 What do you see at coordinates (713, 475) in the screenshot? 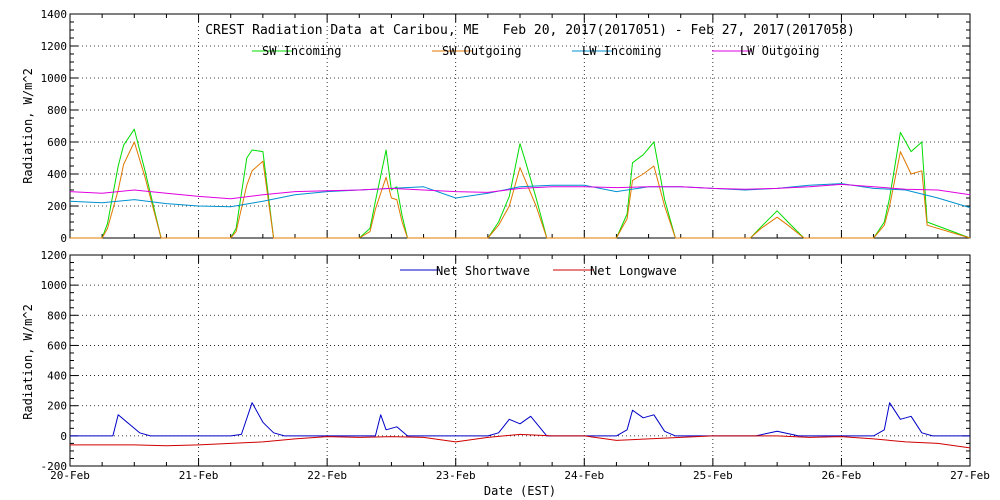
I see `x-tick-label: 25-Feb` at bounding box center [713, 475].